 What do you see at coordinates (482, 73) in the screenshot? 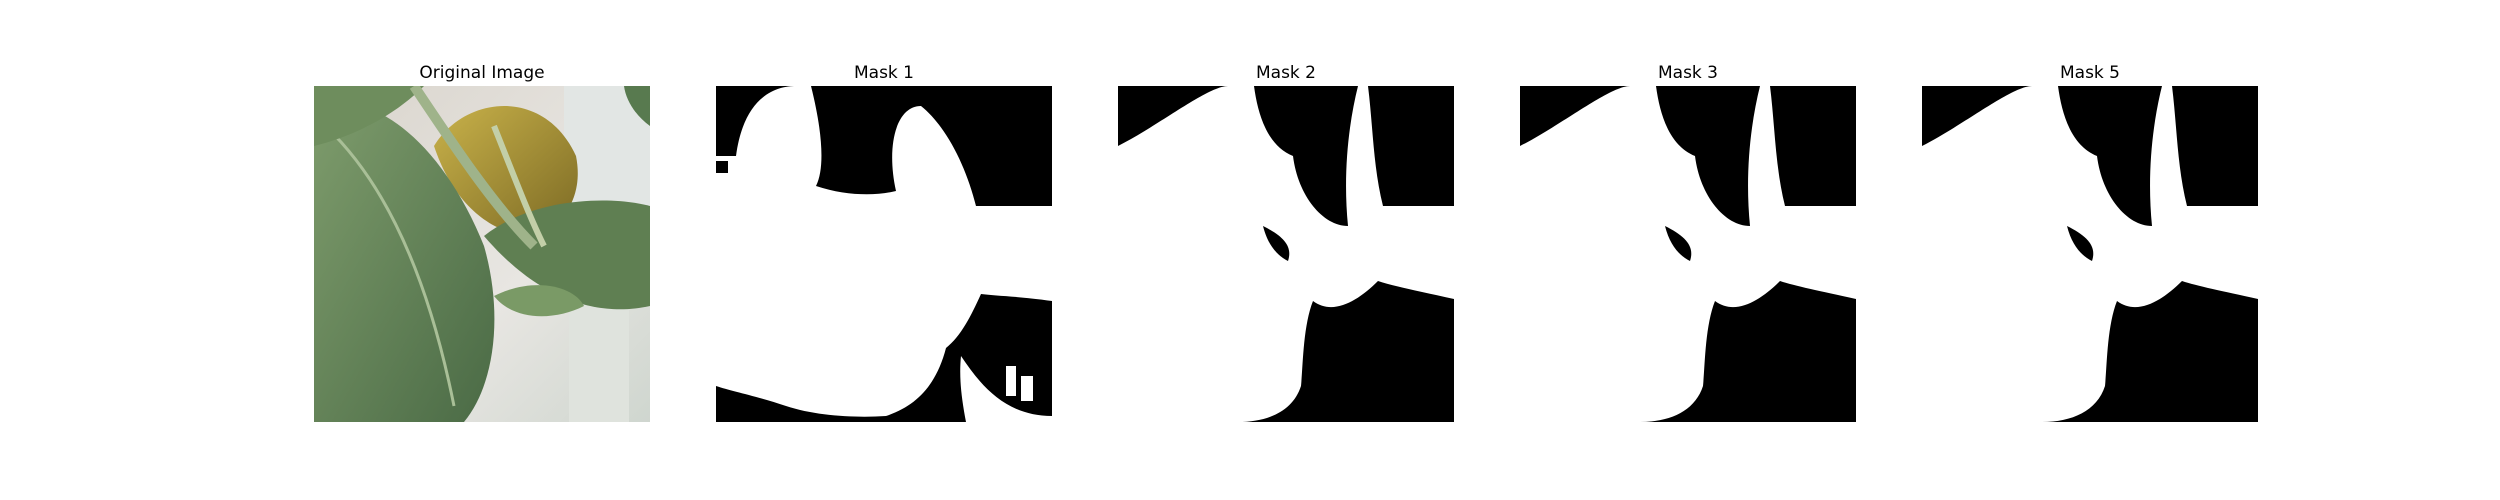
I see `panel-title: Original Image` at bounding box center [482, 73].